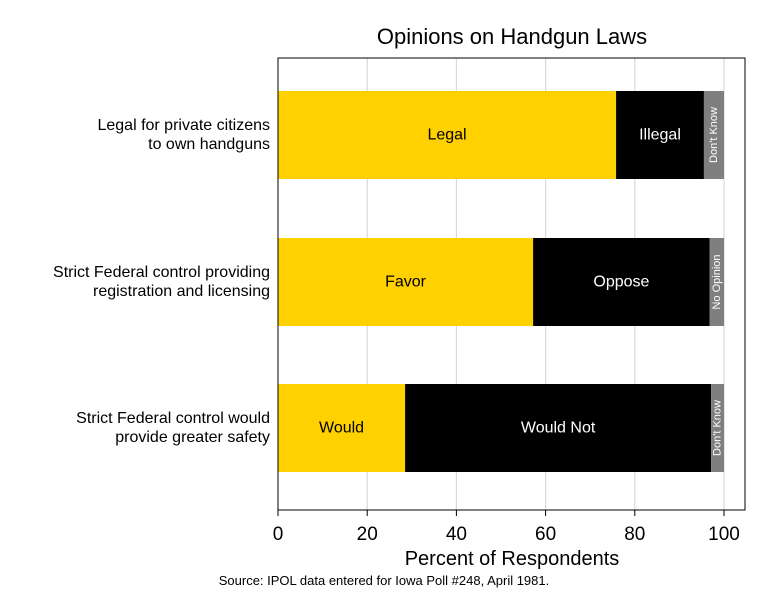  I want to click on x-tick-label-20: 20, so click(367, 534).